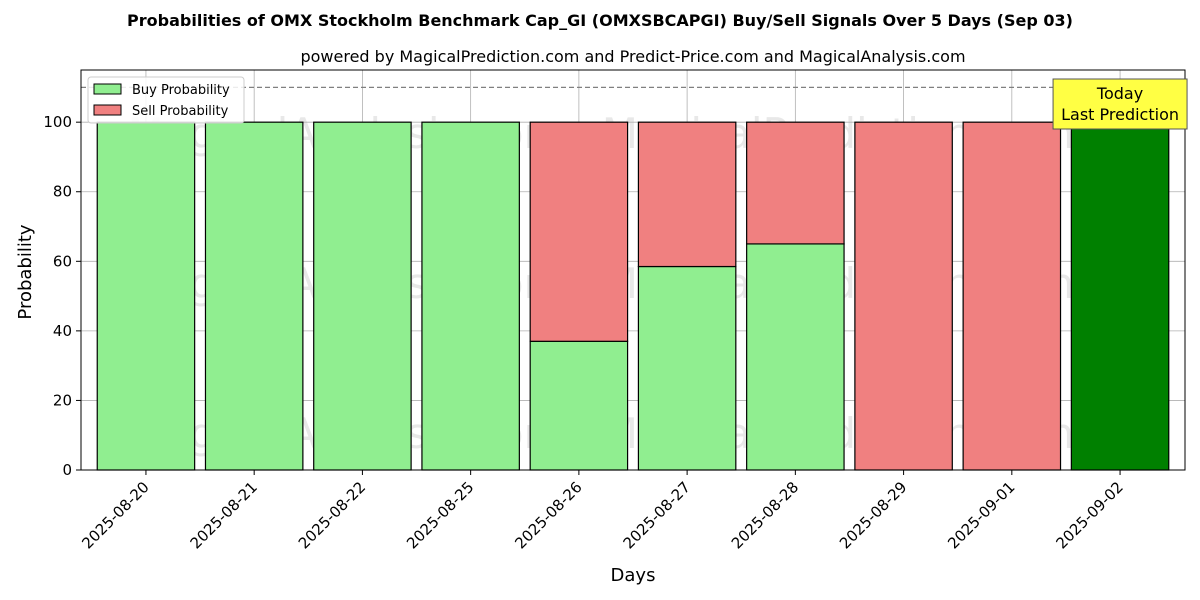 The width and height of the screenshot is (1200, 600). Describe the element at coordinates (62, 296) in the screenshot. I see `y-ticks: 0 20 40 60 80 100` at that location.